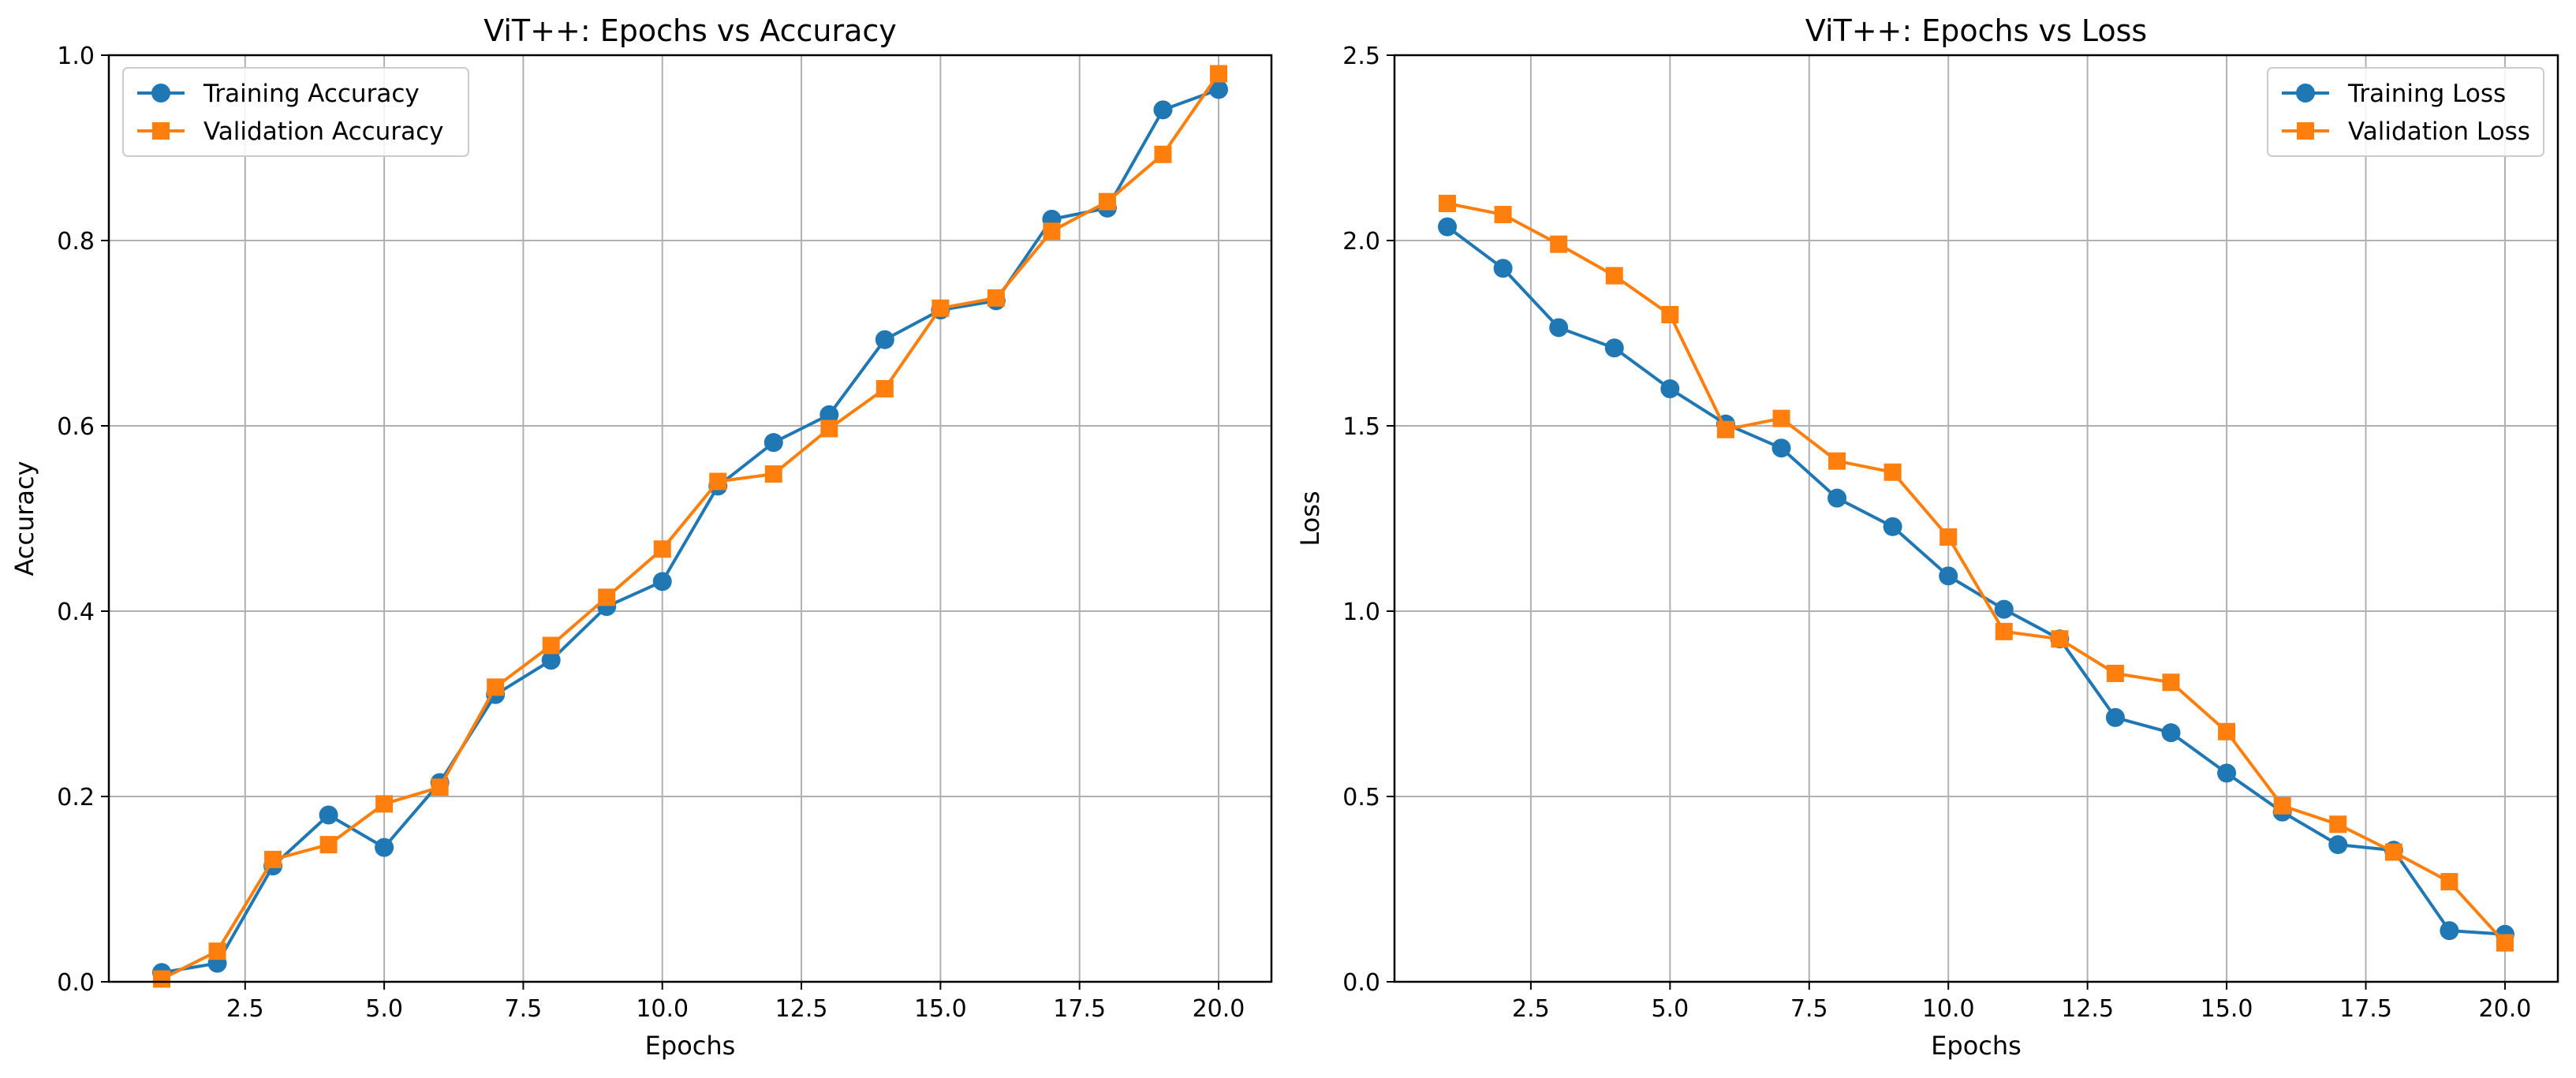 Image resolution: width=2576 pixels, height=1078 pixels. What do you see at coordinates (1310, 518) in the screenshot?
I see `y-axis-label: Loss` at bounding box center [1310, 518].